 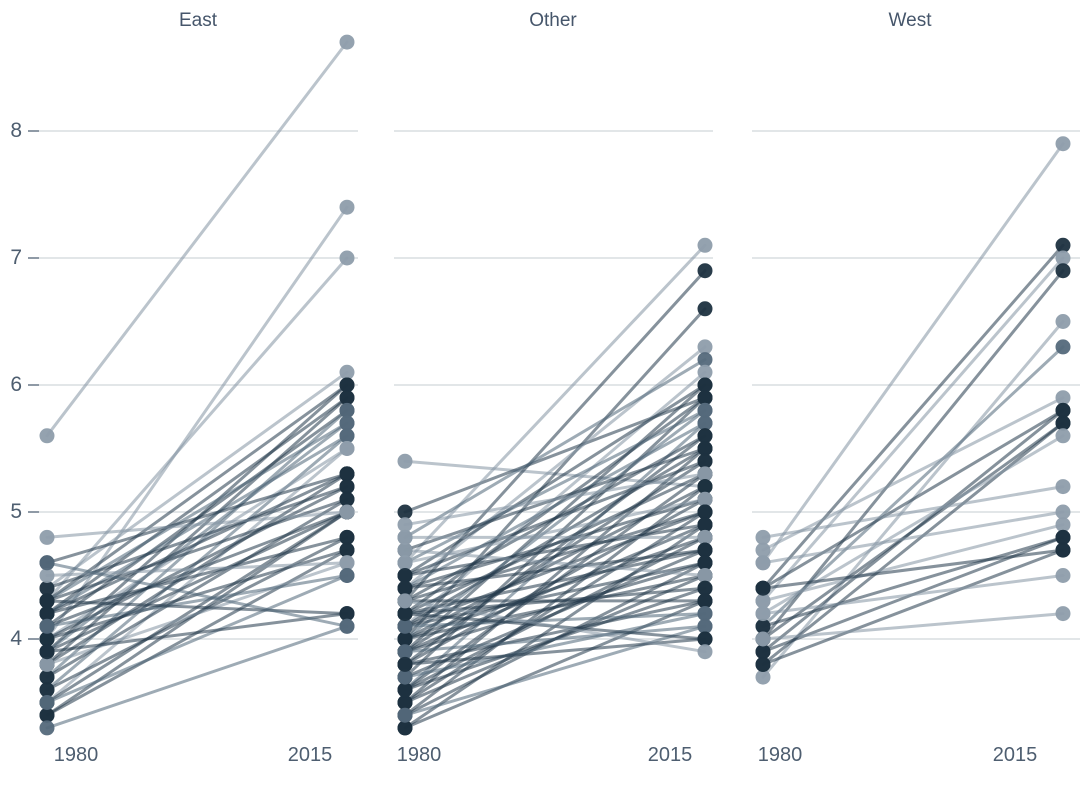 What do you see at coordinates (16, 638) in the screenshot?
I see `y-tick-label-4: 4` at bounding box center [16, 638].